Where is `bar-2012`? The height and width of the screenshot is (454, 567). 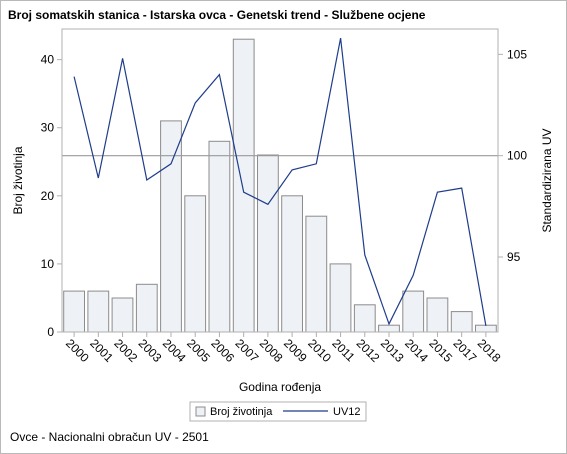 bar-2012 is located at coordinates (364, 318).